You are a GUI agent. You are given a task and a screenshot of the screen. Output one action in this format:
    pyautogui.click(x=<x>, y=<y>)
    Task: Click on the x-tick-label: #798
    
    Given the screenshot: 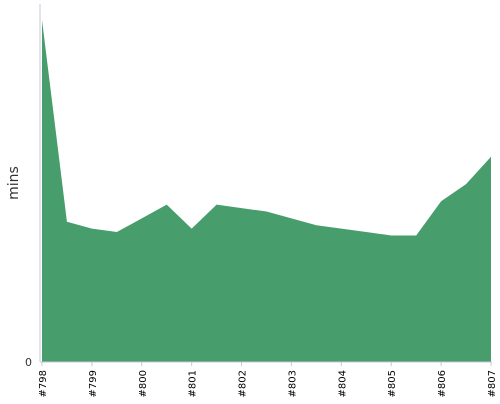 What is the action you would take?
    pyautogui.click(x=43, y=383)
    